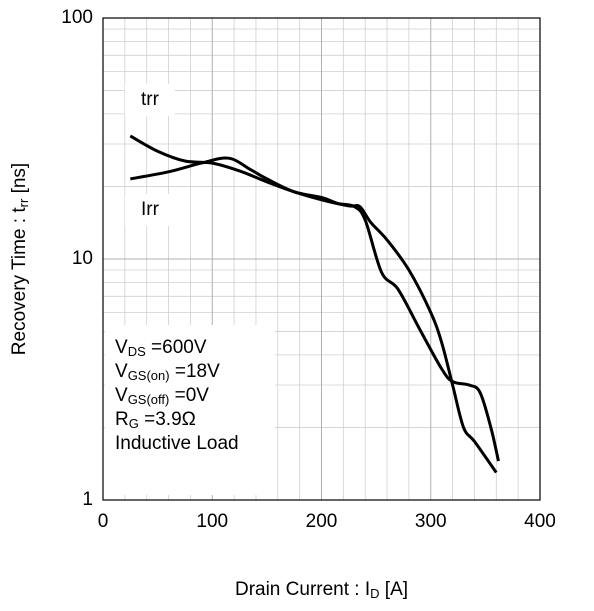 This screenshot has height=611, width=594. I want to click on annotation: VDS =600V, so click(161, 348).